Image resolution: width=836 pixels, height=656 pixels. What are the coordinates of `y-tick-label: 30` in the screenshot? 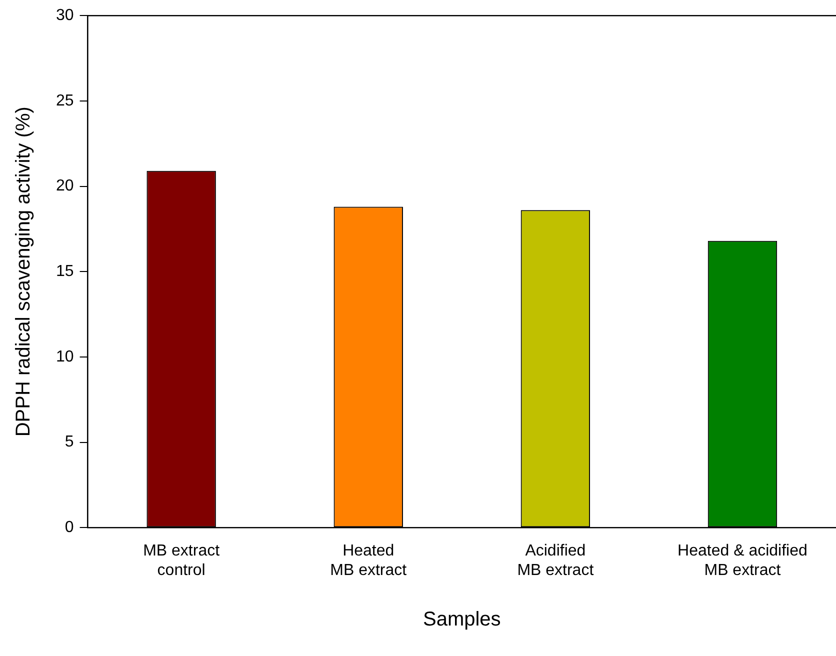 It's located at (65, 15).